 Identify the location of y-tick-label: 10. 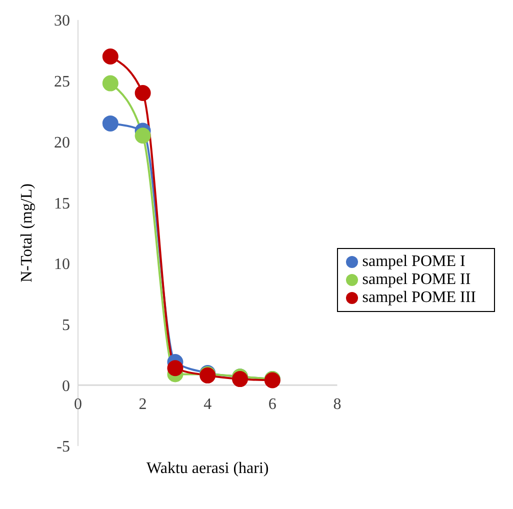
(62, 265).